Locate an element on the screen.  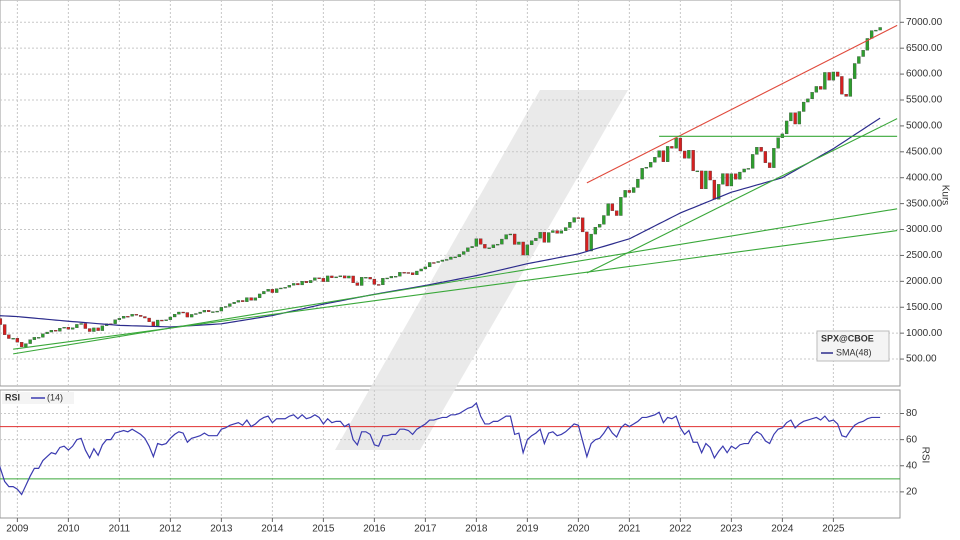
x-tick-label: 2016 is located at coordinates (374, 529).